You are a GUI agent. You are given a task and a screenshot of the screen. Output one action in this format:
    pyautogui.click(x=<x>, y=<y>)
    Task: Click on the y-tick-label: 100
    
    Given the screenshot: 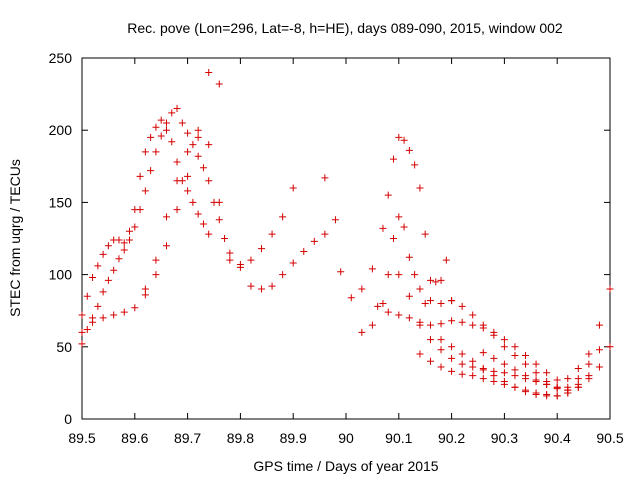 What is the action you would take?
    pyautogui.click(x=61, y=275)
    